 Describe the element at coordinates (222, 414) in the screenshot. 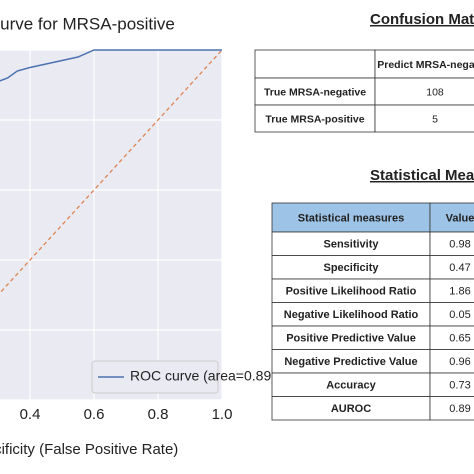

I see `x-tick-label: 1.0` at that location.